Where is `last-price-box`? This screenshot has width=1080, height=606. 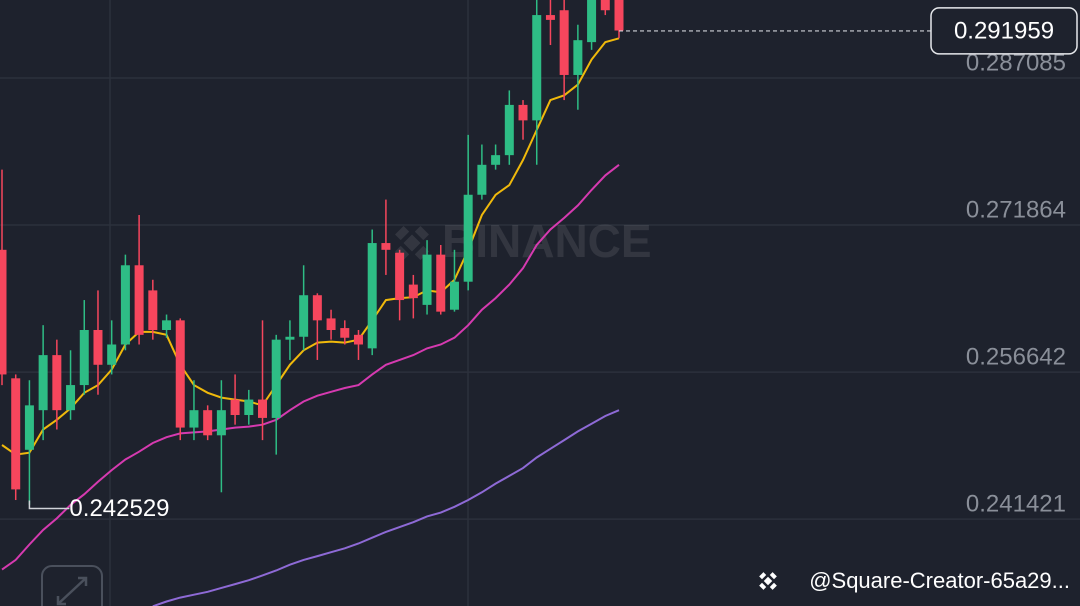
last-price-box is located at coordinates (1004, 31).